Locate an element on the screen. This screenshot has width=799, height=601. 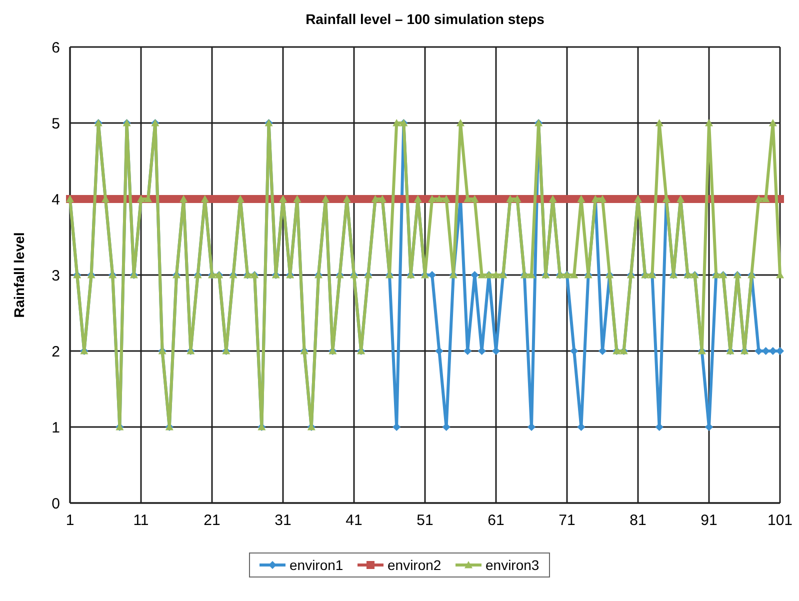
x-tick-label: 31 is located at coordinates (283, 520).